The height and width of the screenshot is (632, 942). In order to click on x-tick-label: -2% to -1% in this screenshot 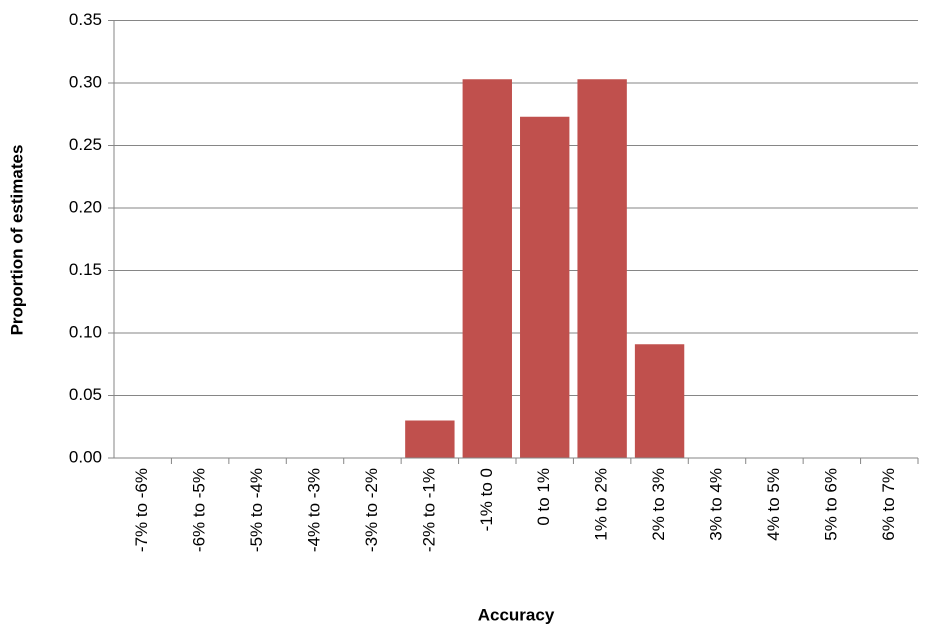, I will do `click(428, 510)`.